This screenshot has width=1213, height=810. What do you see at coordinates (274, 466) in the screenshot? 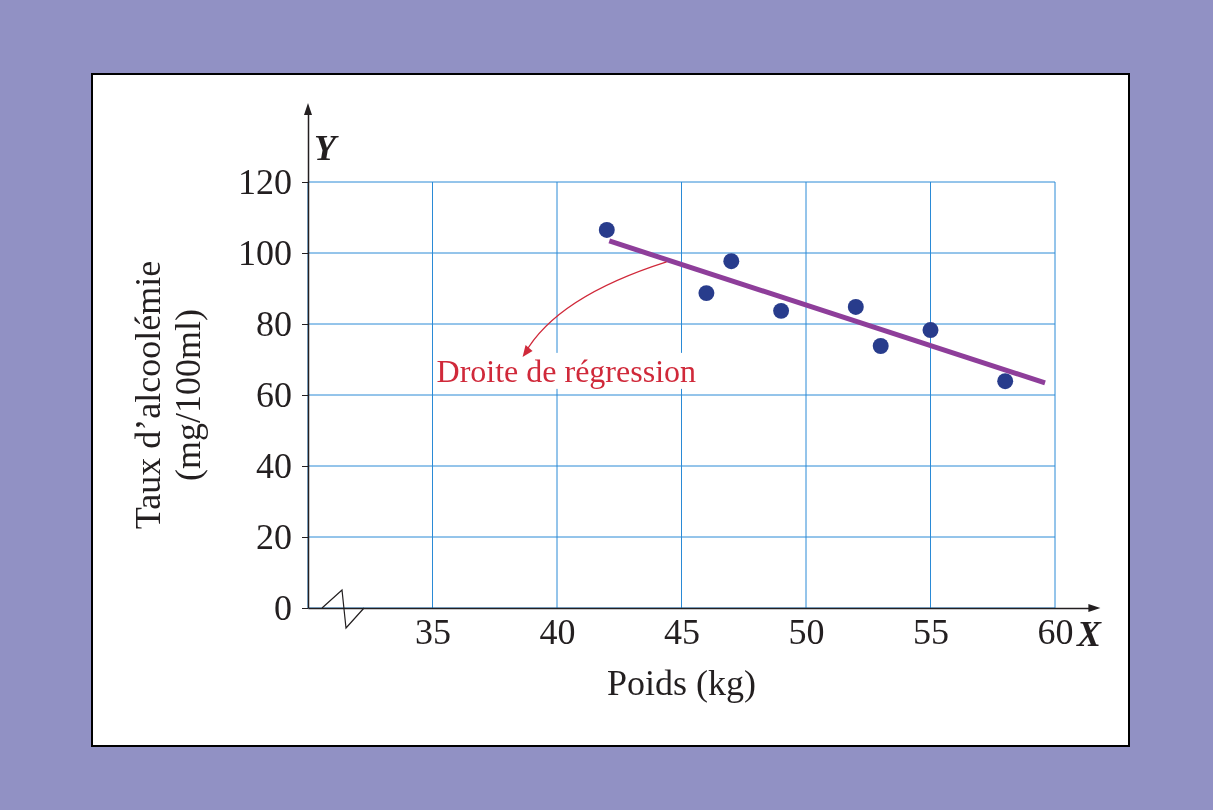
I see `y-tick-label: 40` at bounding box center [274, 466].